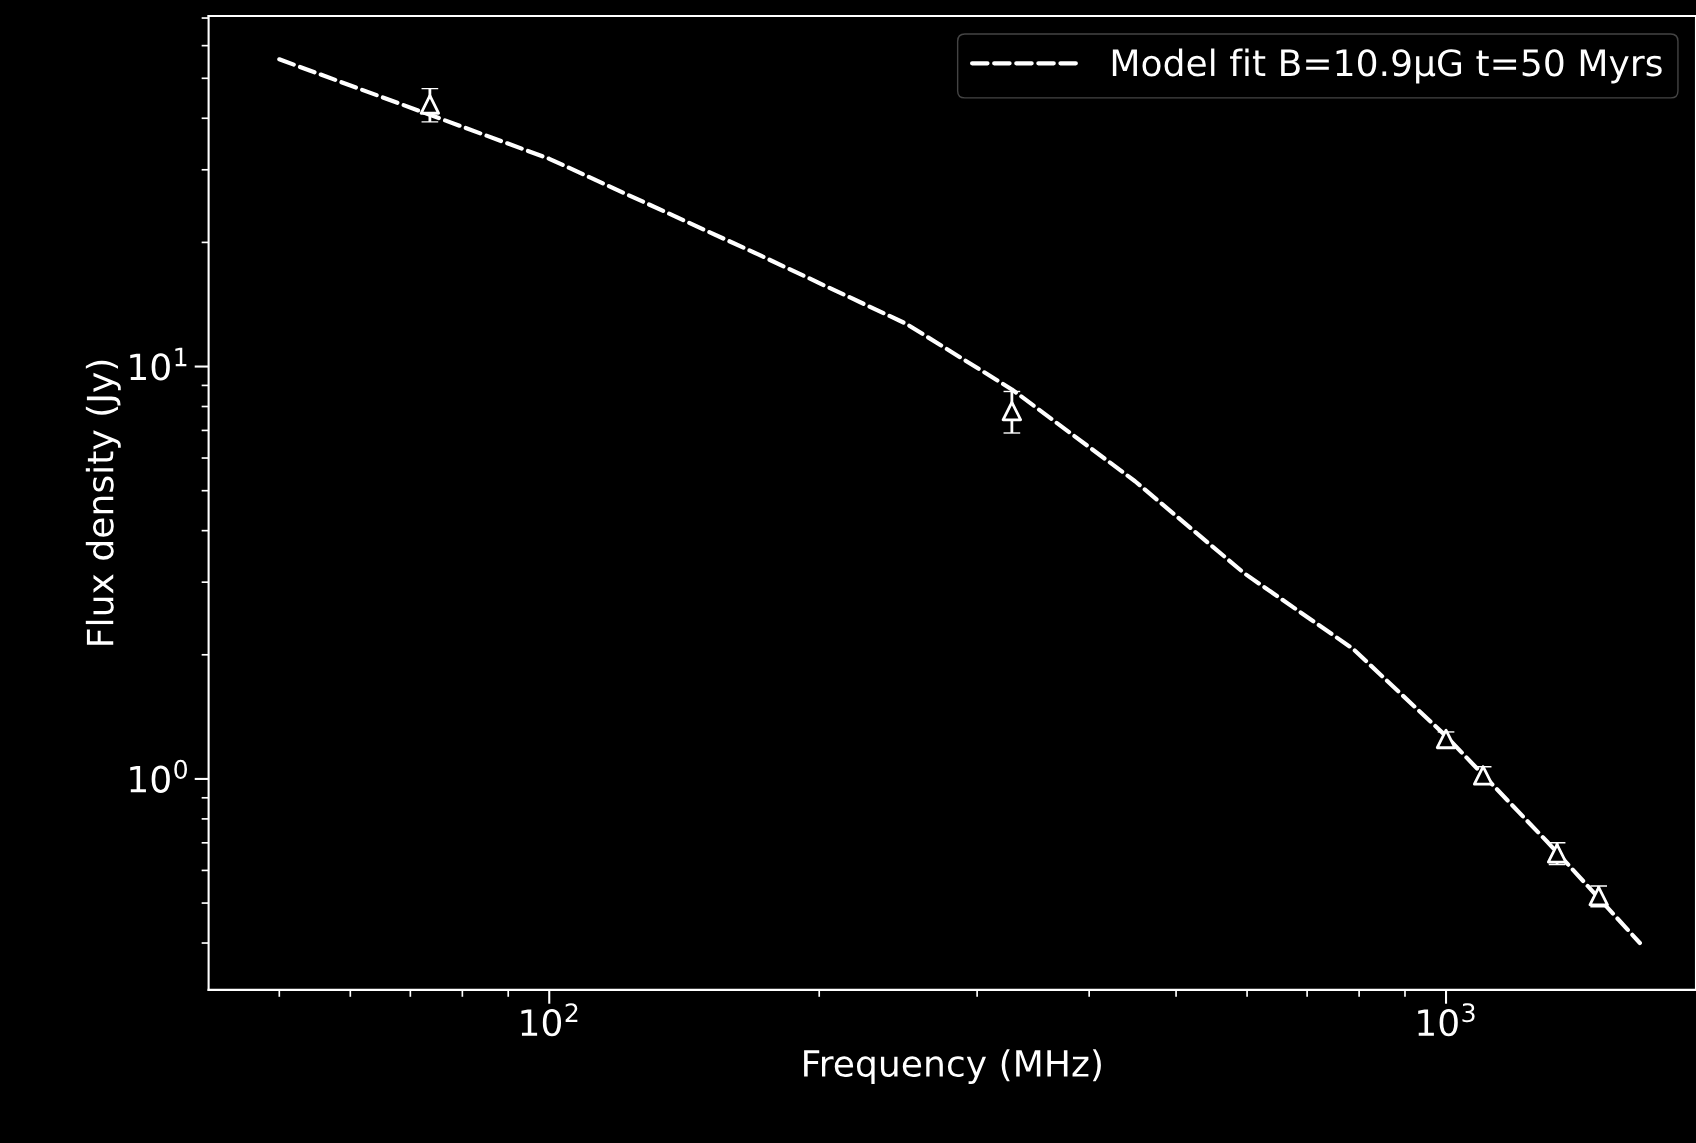 This screenshot has height=1143, width=1696. Describe the element at coordinates (158, 776) in the screenshot. I see `y-tick-label: 10$^{0}$` at that location.